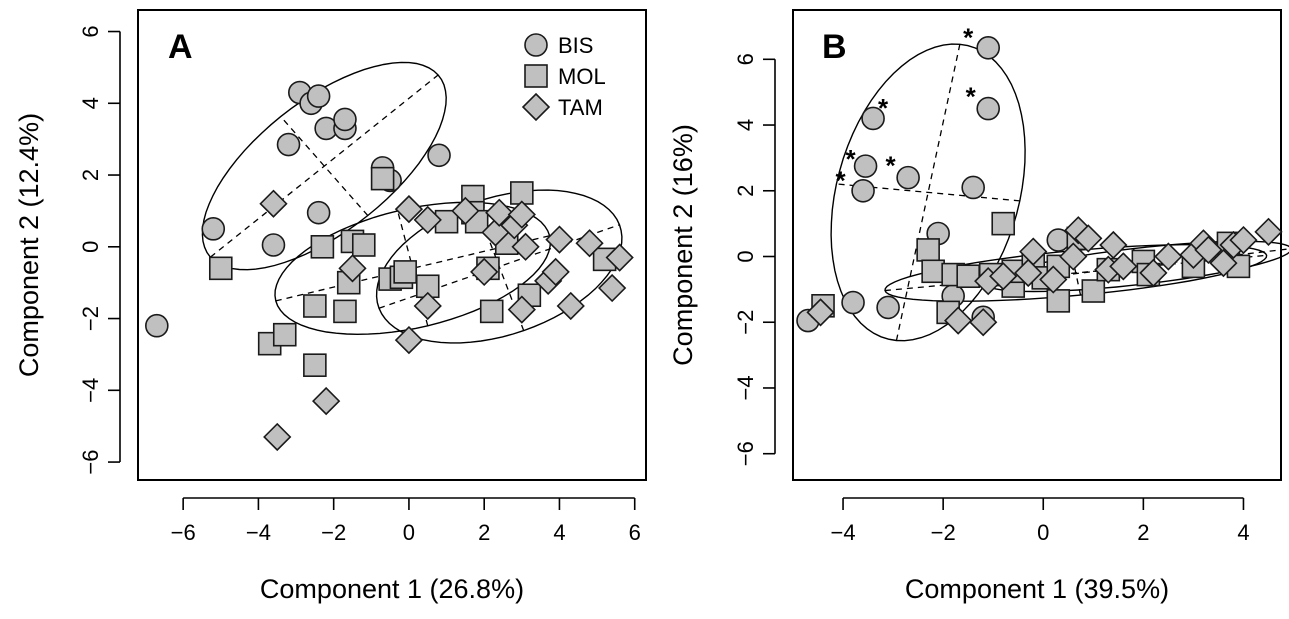  I want to click on legend-marker-bis, so click(536, 45).